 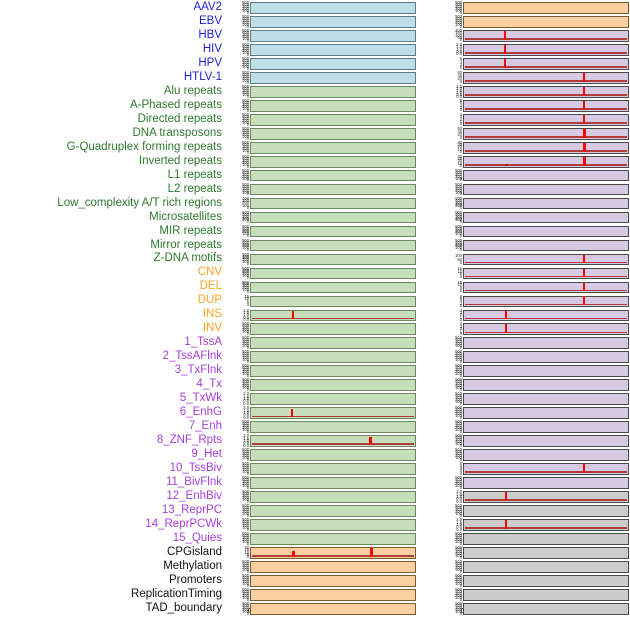 What do you see at coordinates (333, 399) in the screenshot?
I see `track-row-5-txwk` at bounding box center [333, 399].